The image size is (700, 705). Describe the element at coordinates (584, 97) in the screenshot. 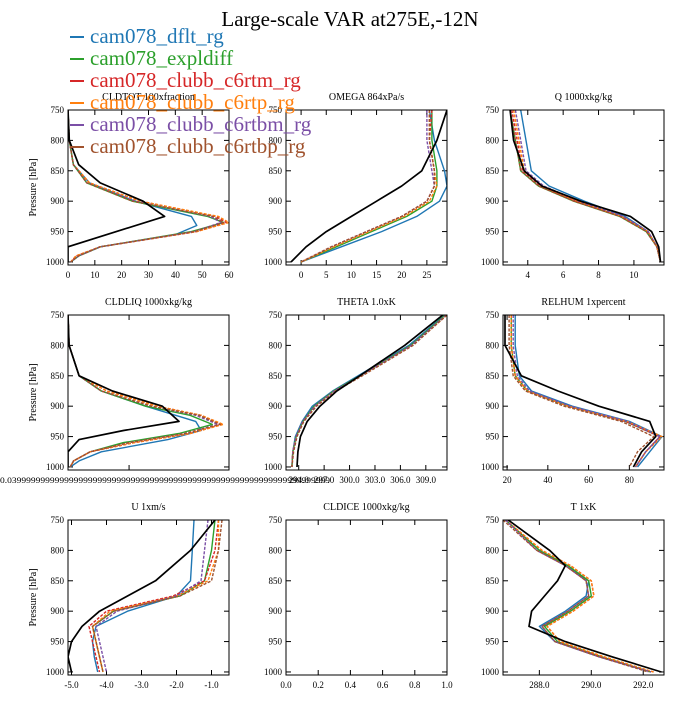

I see `panel-title: Q 1000xkg/kg` at that location.